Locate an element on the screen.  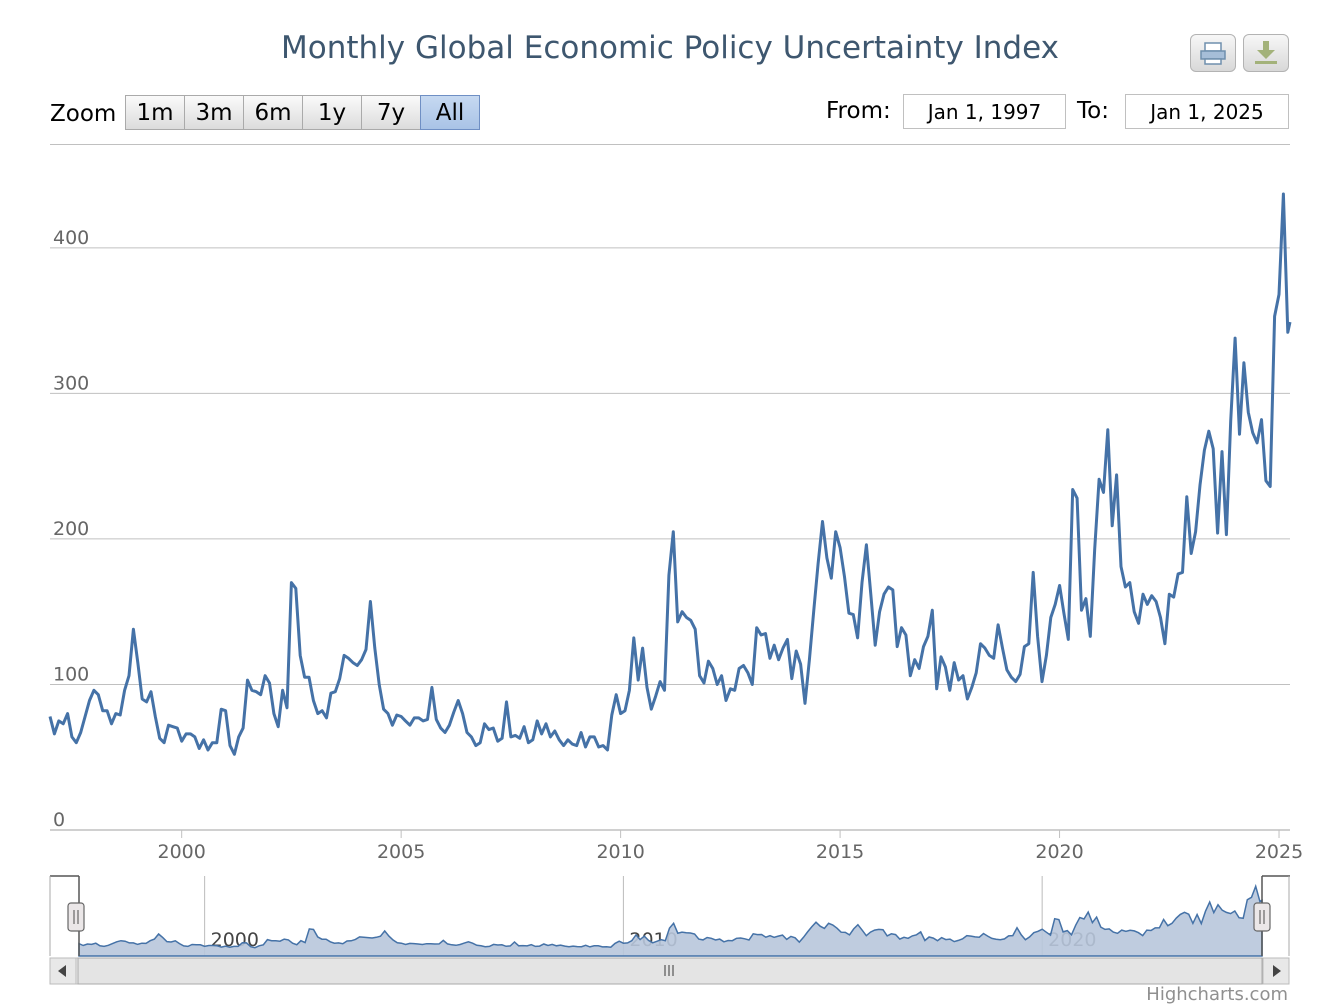
y-tick-label: 400 is located at coordinates (71, 238).